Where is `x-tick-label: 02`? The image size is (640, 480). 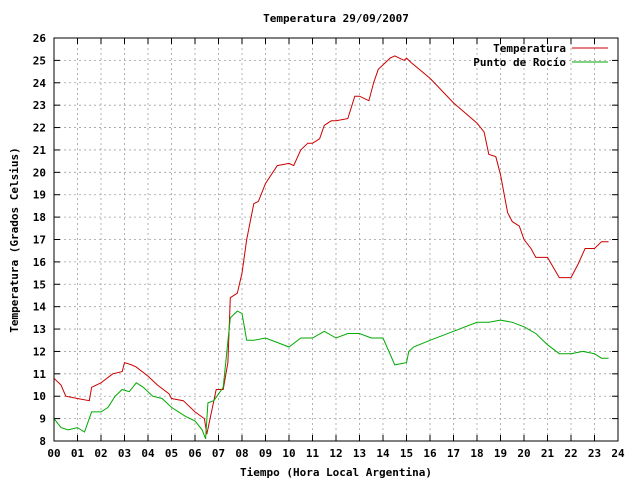
x-tick-label: 02 is located at coordinates (100, 453).